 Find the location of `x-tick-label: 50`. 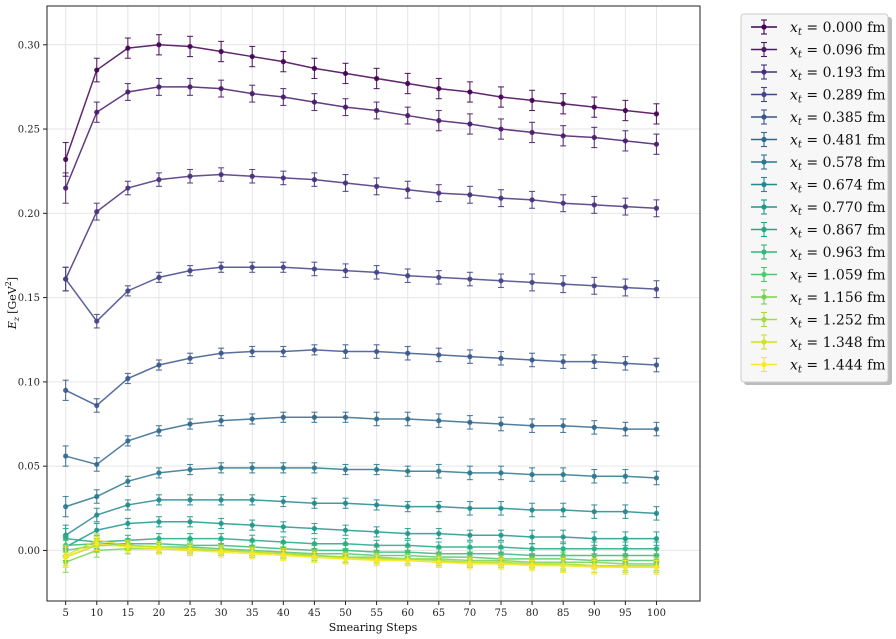

x-tick-label: 50 is located at coordinates (345, 613).